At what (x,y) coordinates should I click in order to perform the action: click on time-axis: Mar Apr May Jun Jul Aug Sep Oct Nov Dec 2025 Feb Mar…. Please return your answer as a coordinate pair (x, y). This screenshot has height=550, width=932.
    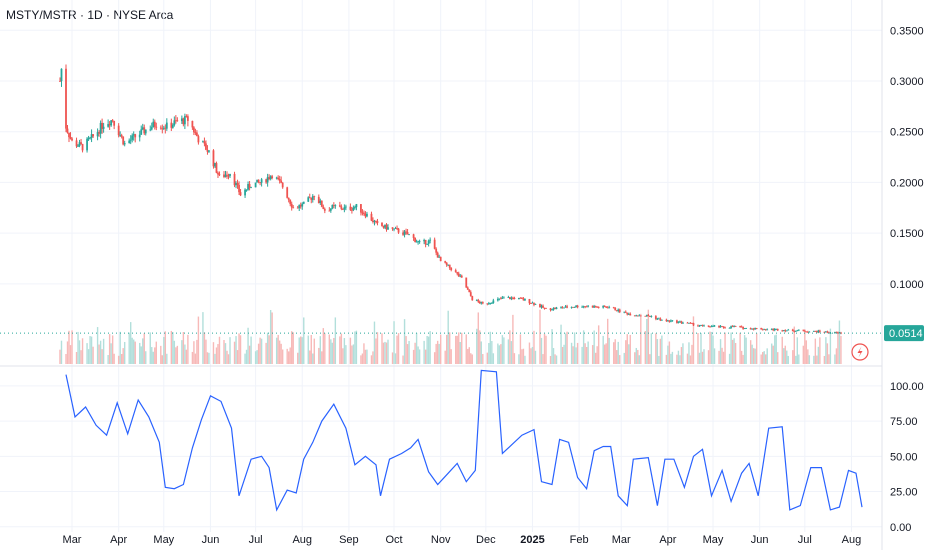
    Looking at the image, I should click on (462, 540).